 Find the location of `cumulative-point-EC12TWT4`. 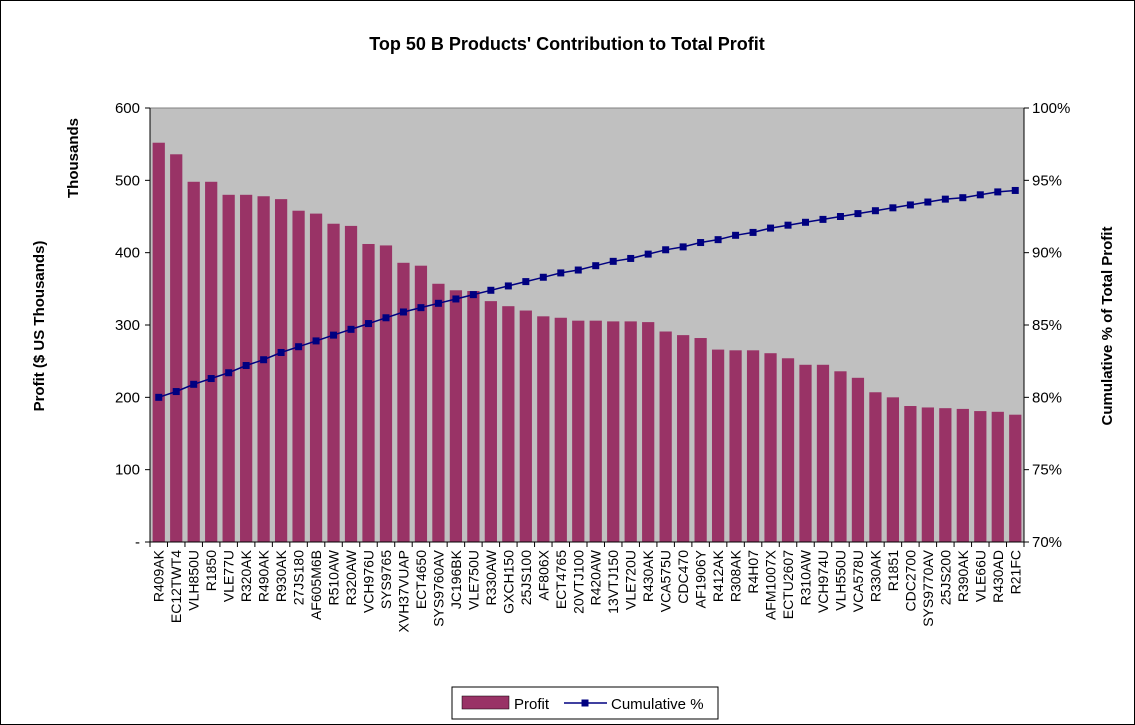

cumulative-point-EC12TWT4 is located at coordinates (176, 391).